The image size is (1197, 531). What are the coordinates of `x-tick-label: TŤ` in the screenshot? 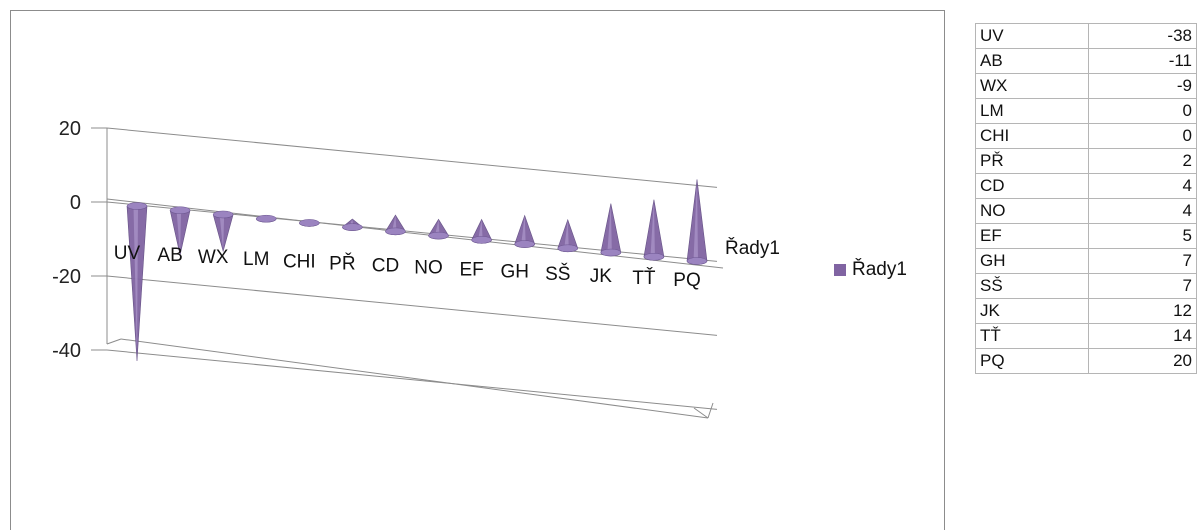 It's located at (644, 278).